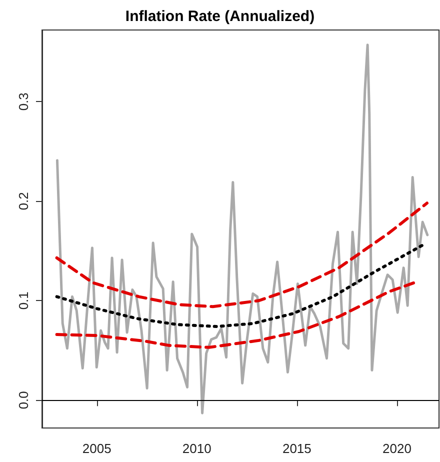  I want to click on x-tick-label: 2010, so click(197, 448).